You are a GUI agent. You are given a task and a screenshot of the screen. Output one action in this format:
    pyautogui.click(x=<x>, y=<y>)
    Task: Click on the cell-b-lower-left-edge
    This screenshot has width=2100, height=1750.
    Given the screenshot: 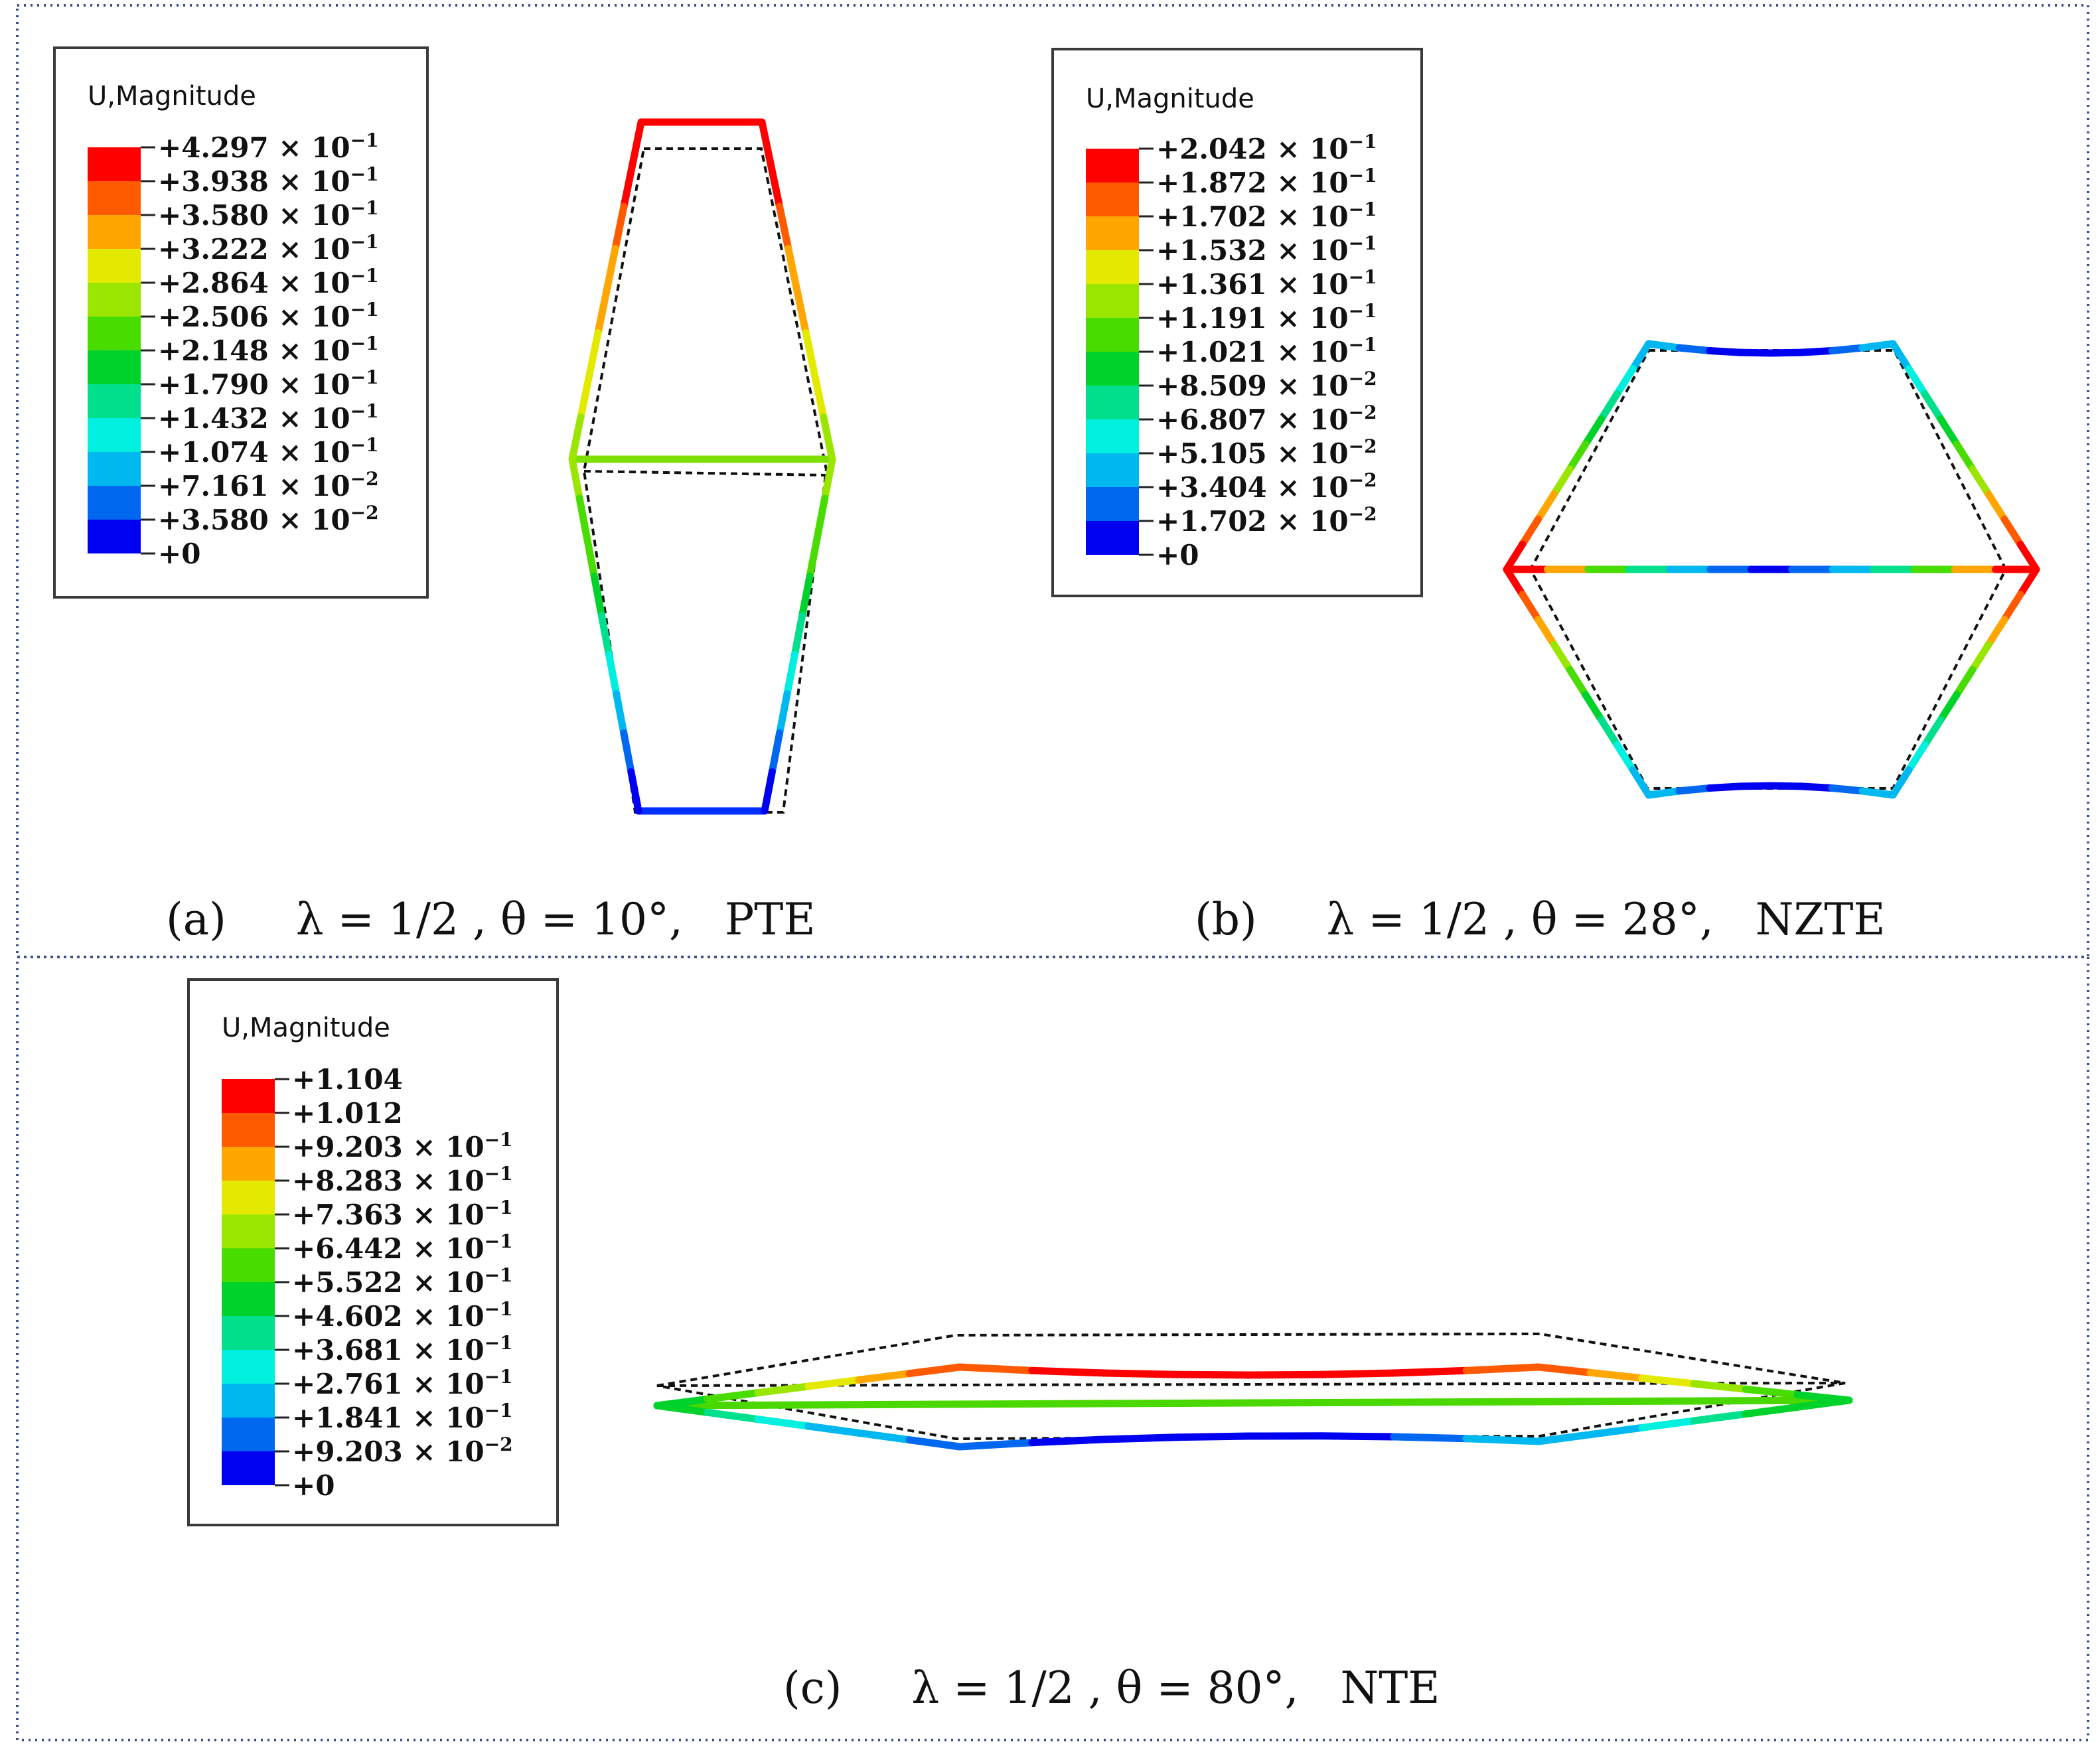 What is the action you would take?
    pyautogui.click(x=1578, y=682)
    